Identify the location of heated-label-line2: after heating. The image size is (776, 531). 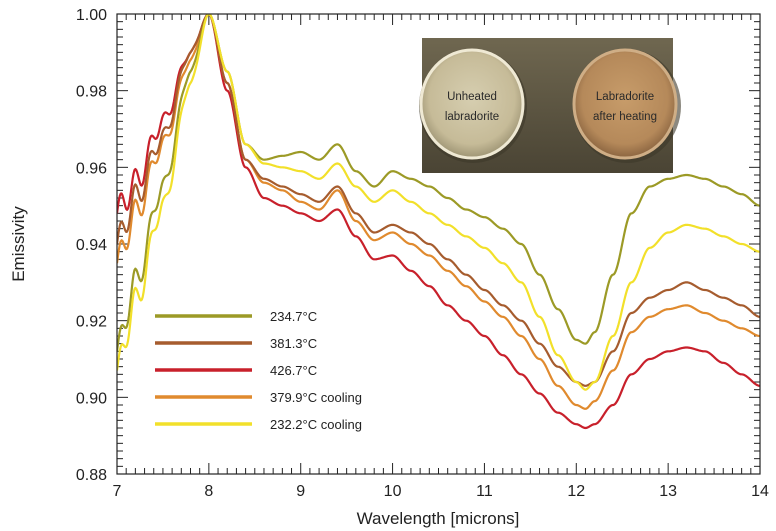
(625, 117).